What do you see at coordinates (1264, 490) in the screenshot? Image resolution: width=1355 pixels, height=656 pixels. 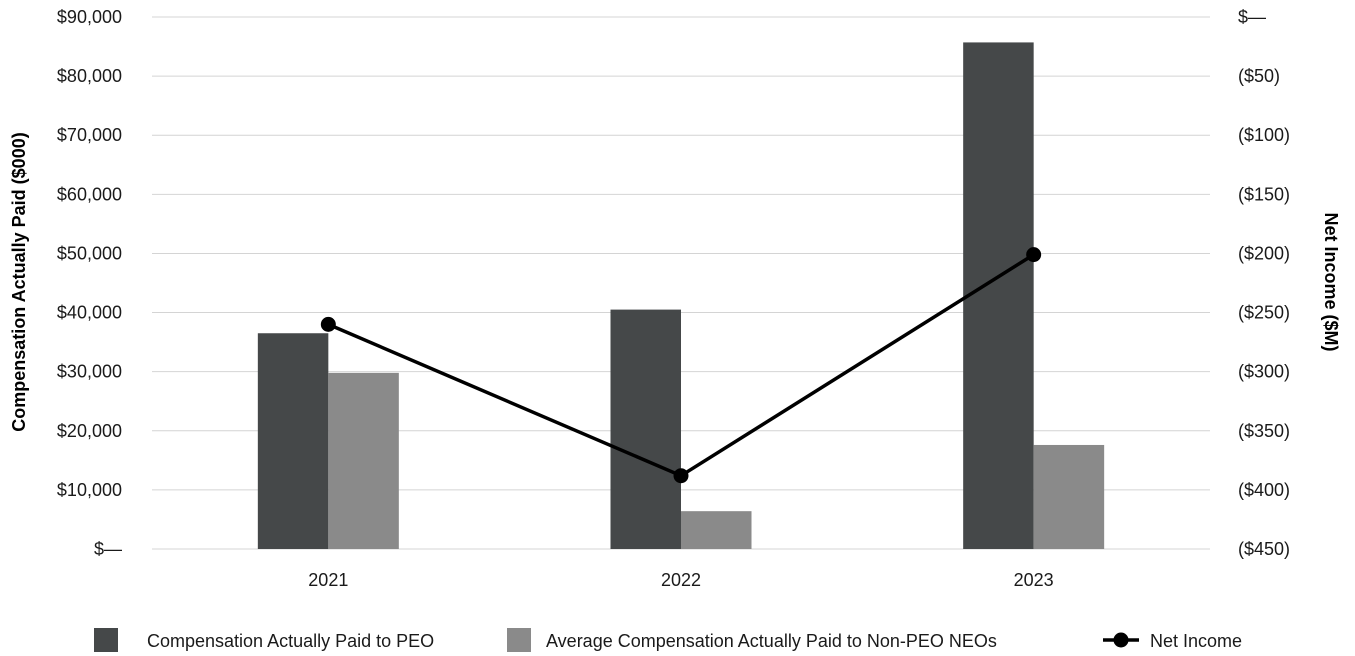 I see `right-tick-label: ($400)` at bounding box center [1264, 490].